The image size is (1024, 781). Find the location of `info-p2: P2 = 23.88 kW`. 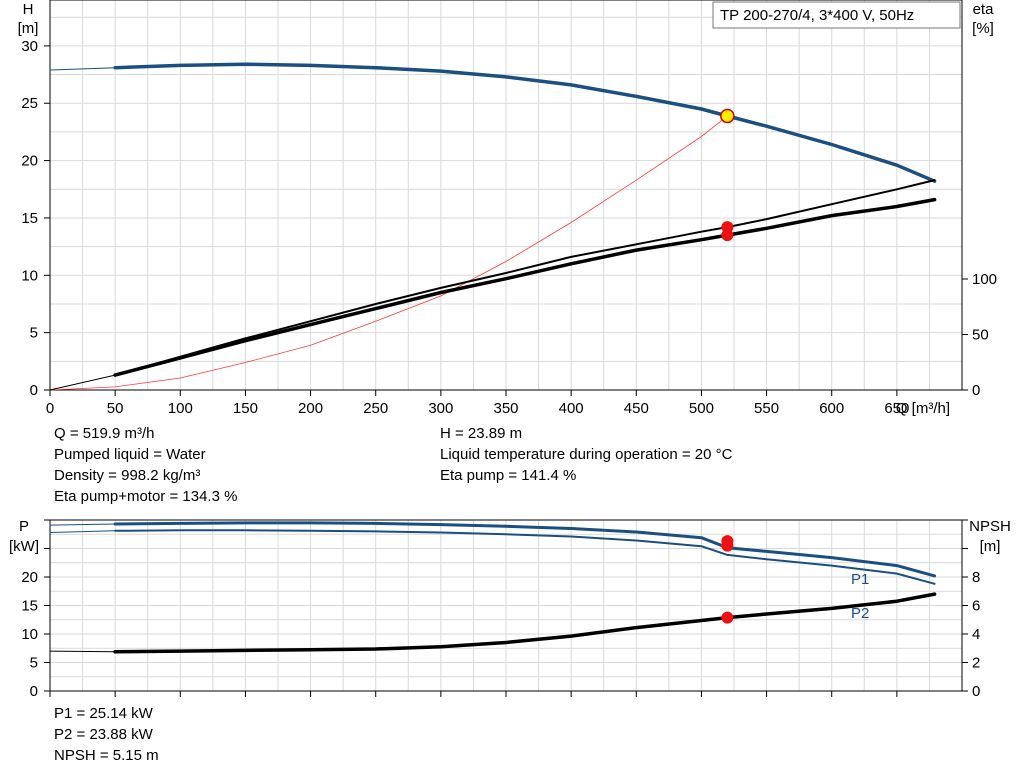

info-p2: P2 = 23.88 kW is located at coordinates (103, 734).